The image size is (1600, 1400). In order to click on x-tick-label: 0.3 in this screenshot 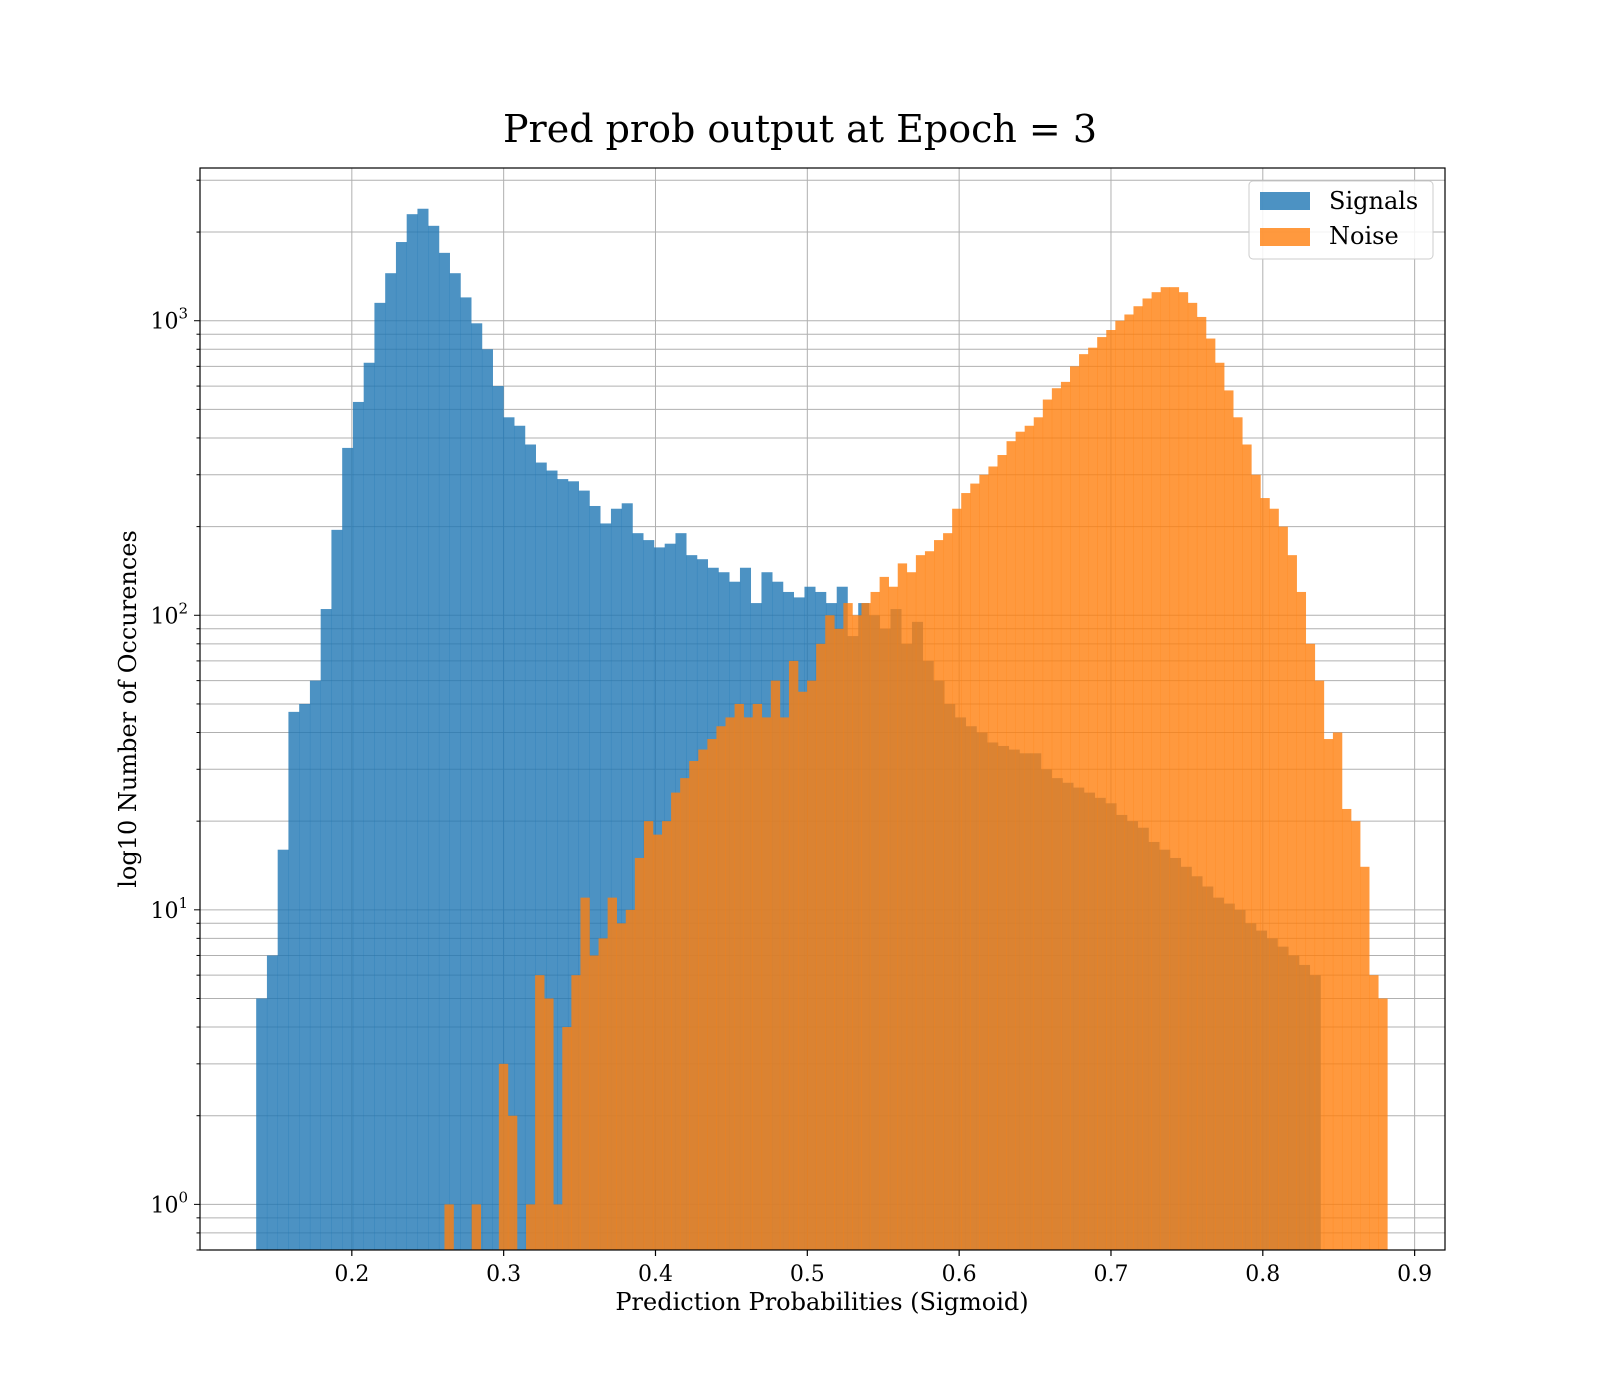, I will do `click(503, 1274)`.